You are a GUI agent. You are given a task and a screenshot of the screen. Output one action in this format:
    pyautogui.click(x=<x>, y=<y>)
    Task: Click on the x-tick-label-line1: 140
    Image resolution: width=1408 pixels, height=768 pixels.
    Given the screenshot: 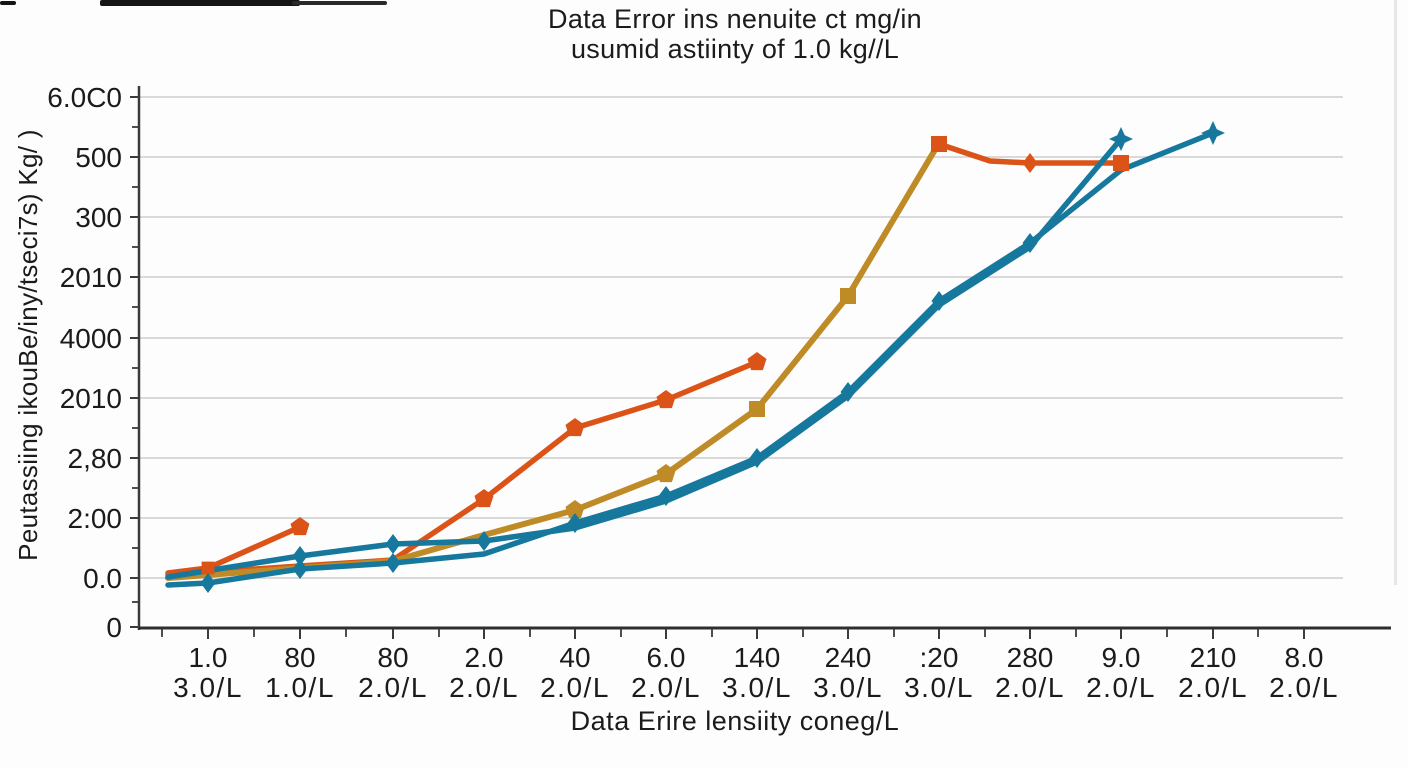 What is the action you would take?
    pyautogui.click(x=757, y=657)
    